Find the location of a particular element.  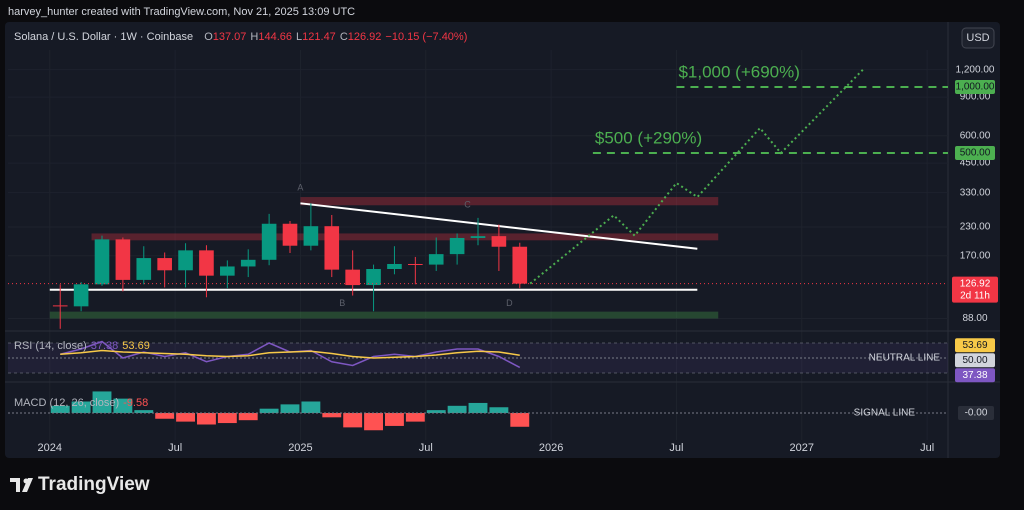

x-tick-label: 2025 is located at coordinates (300, 448).